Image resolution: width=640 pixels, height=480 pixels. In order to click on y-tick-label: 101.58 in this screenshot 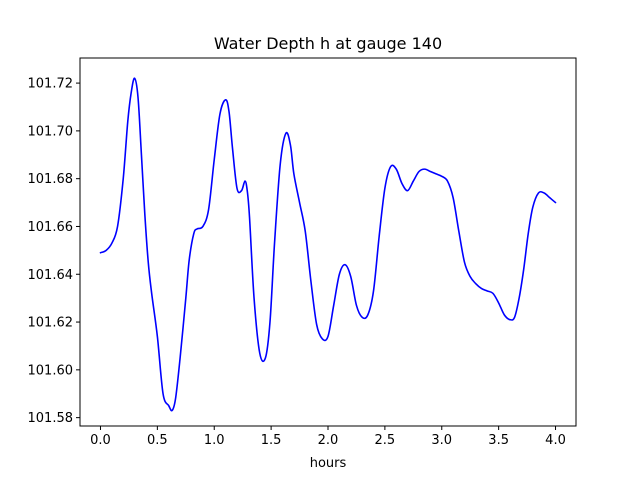, I will do `click(51, 418)`.